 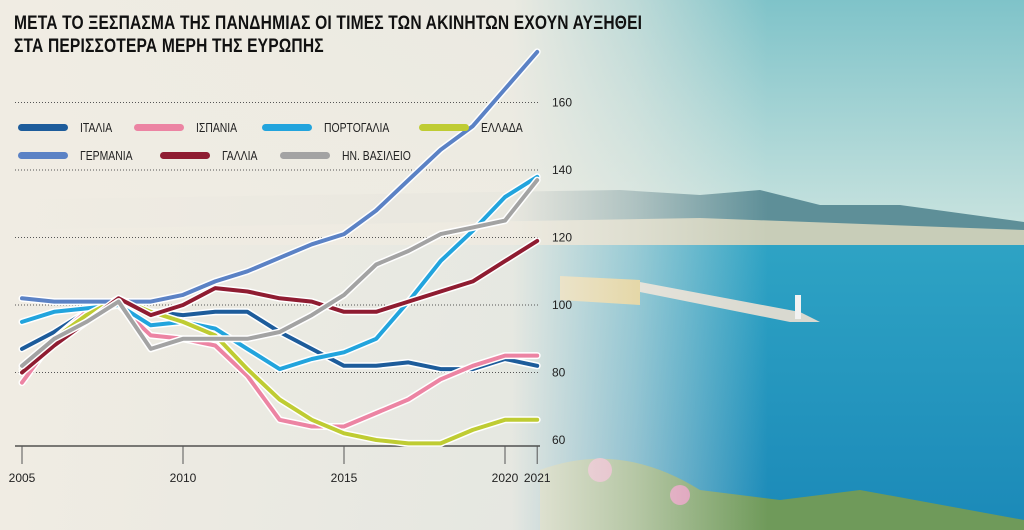 I want to click on x-tick-label: 2010, so click(x=183, y=478).